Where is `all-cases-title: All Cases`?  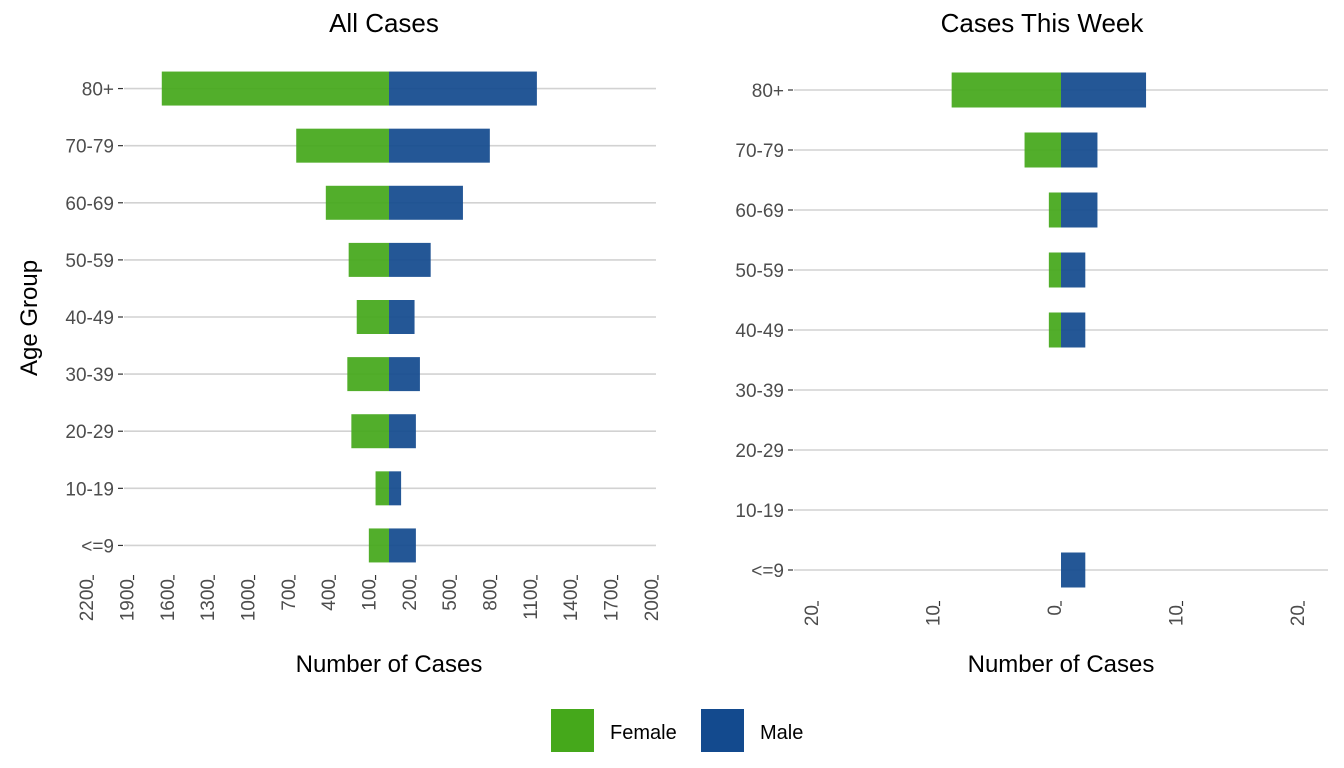
all-cases-title: All Cases is located at coordinates (384, 23).